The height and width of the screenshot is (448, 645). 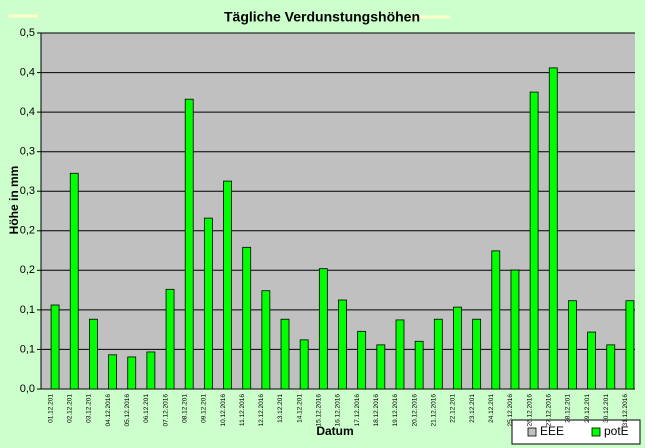 I want to click on x-tick-label: 01.12.201, so click(x=50, y=408).